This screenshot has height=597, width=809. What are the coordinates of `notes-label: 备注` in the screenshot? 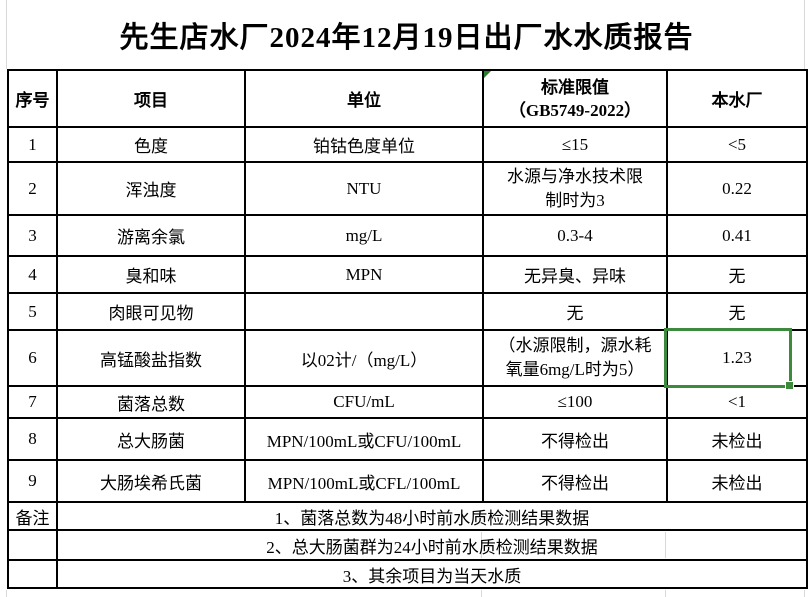 It's located at (32, 516).